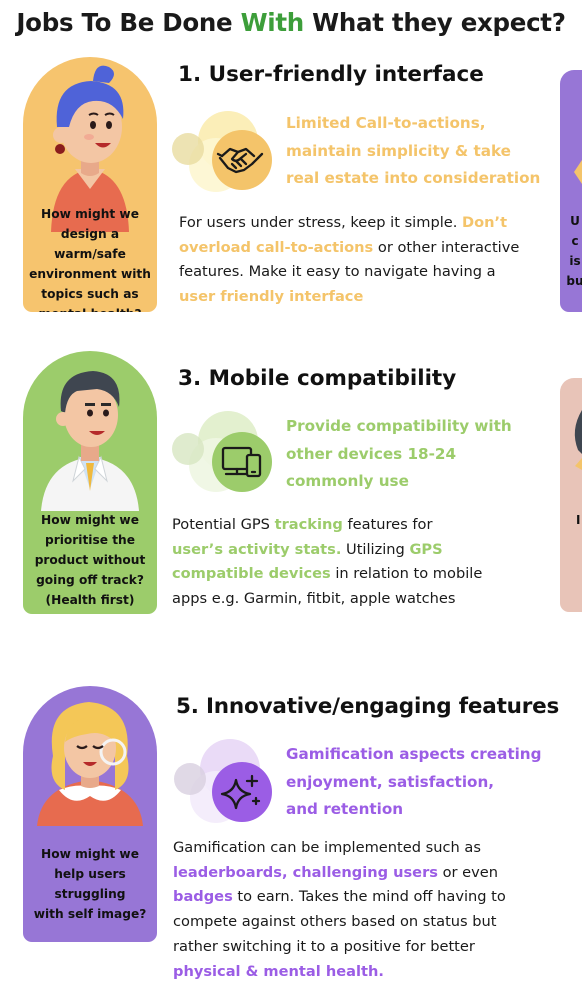 Image resolution: width=582 pixels, height=998 pixels. I want to click on callout-line: Limited Call-to-actions,, so click(386, 123).